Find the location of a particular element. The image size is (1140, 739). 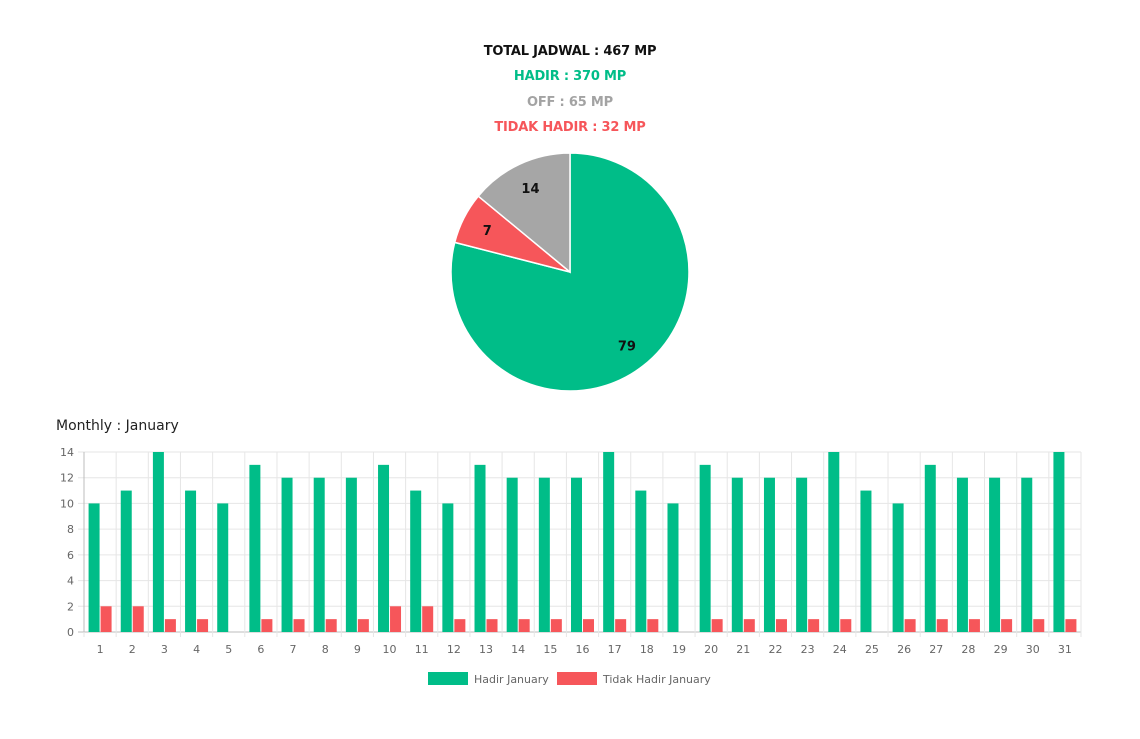

x-tick-label: 14 is located at coordinates (518, 649).